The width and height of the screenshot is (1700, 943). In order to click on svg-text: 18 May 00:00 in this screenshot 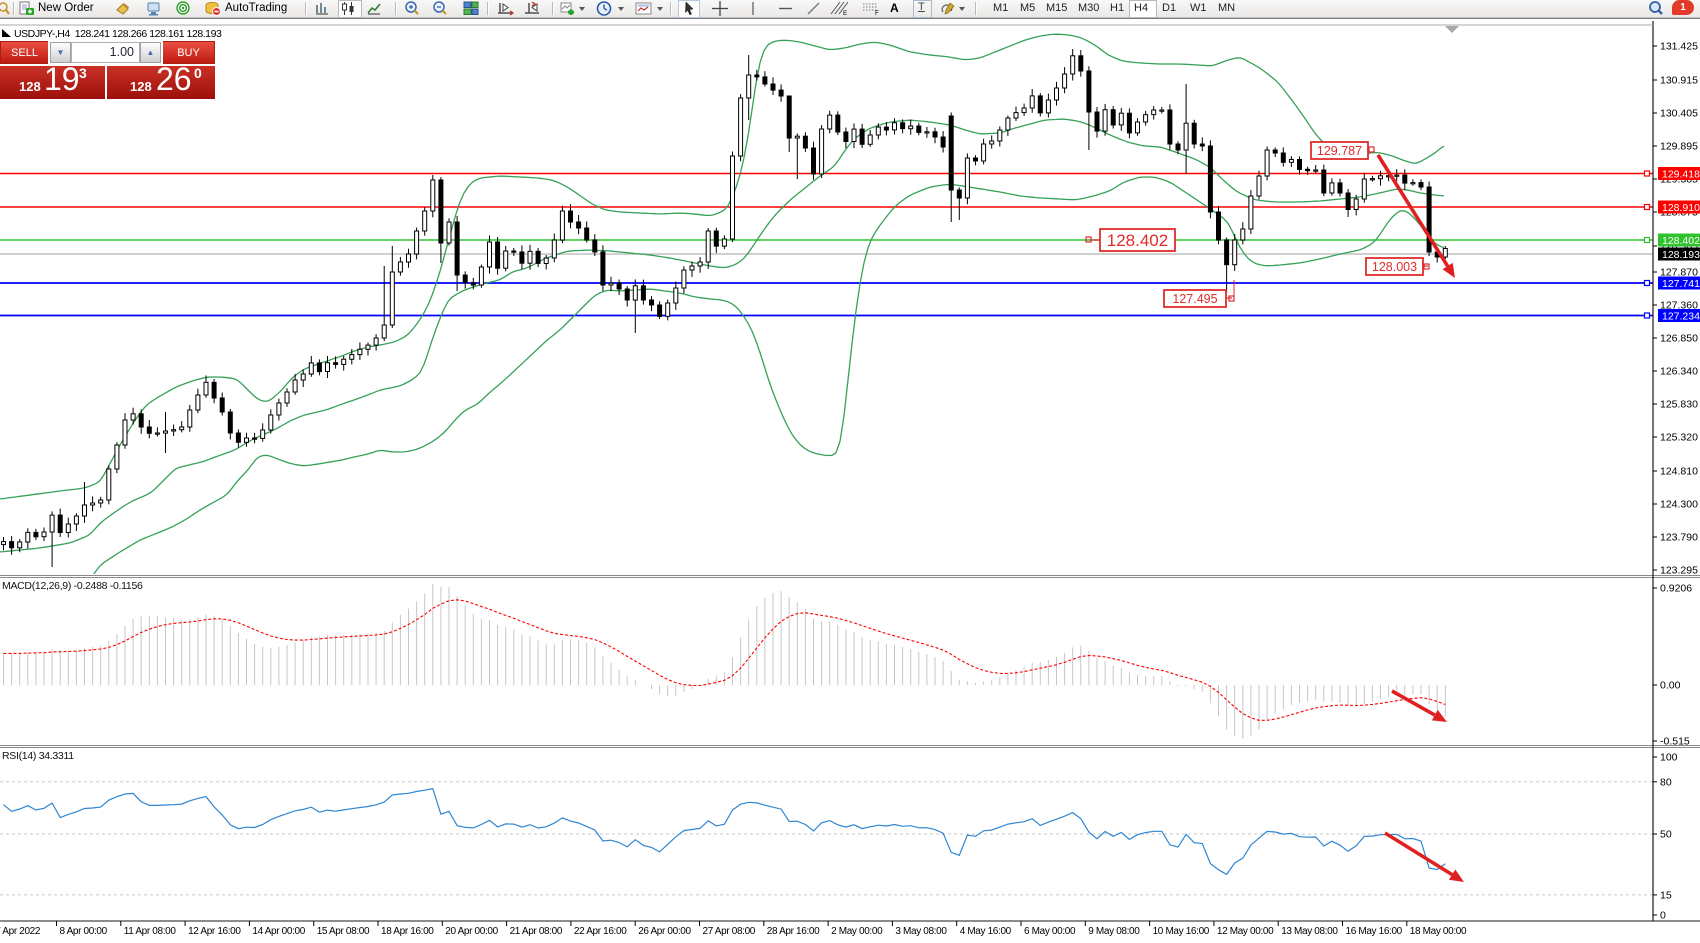, I will do `click(1438, 931)`.